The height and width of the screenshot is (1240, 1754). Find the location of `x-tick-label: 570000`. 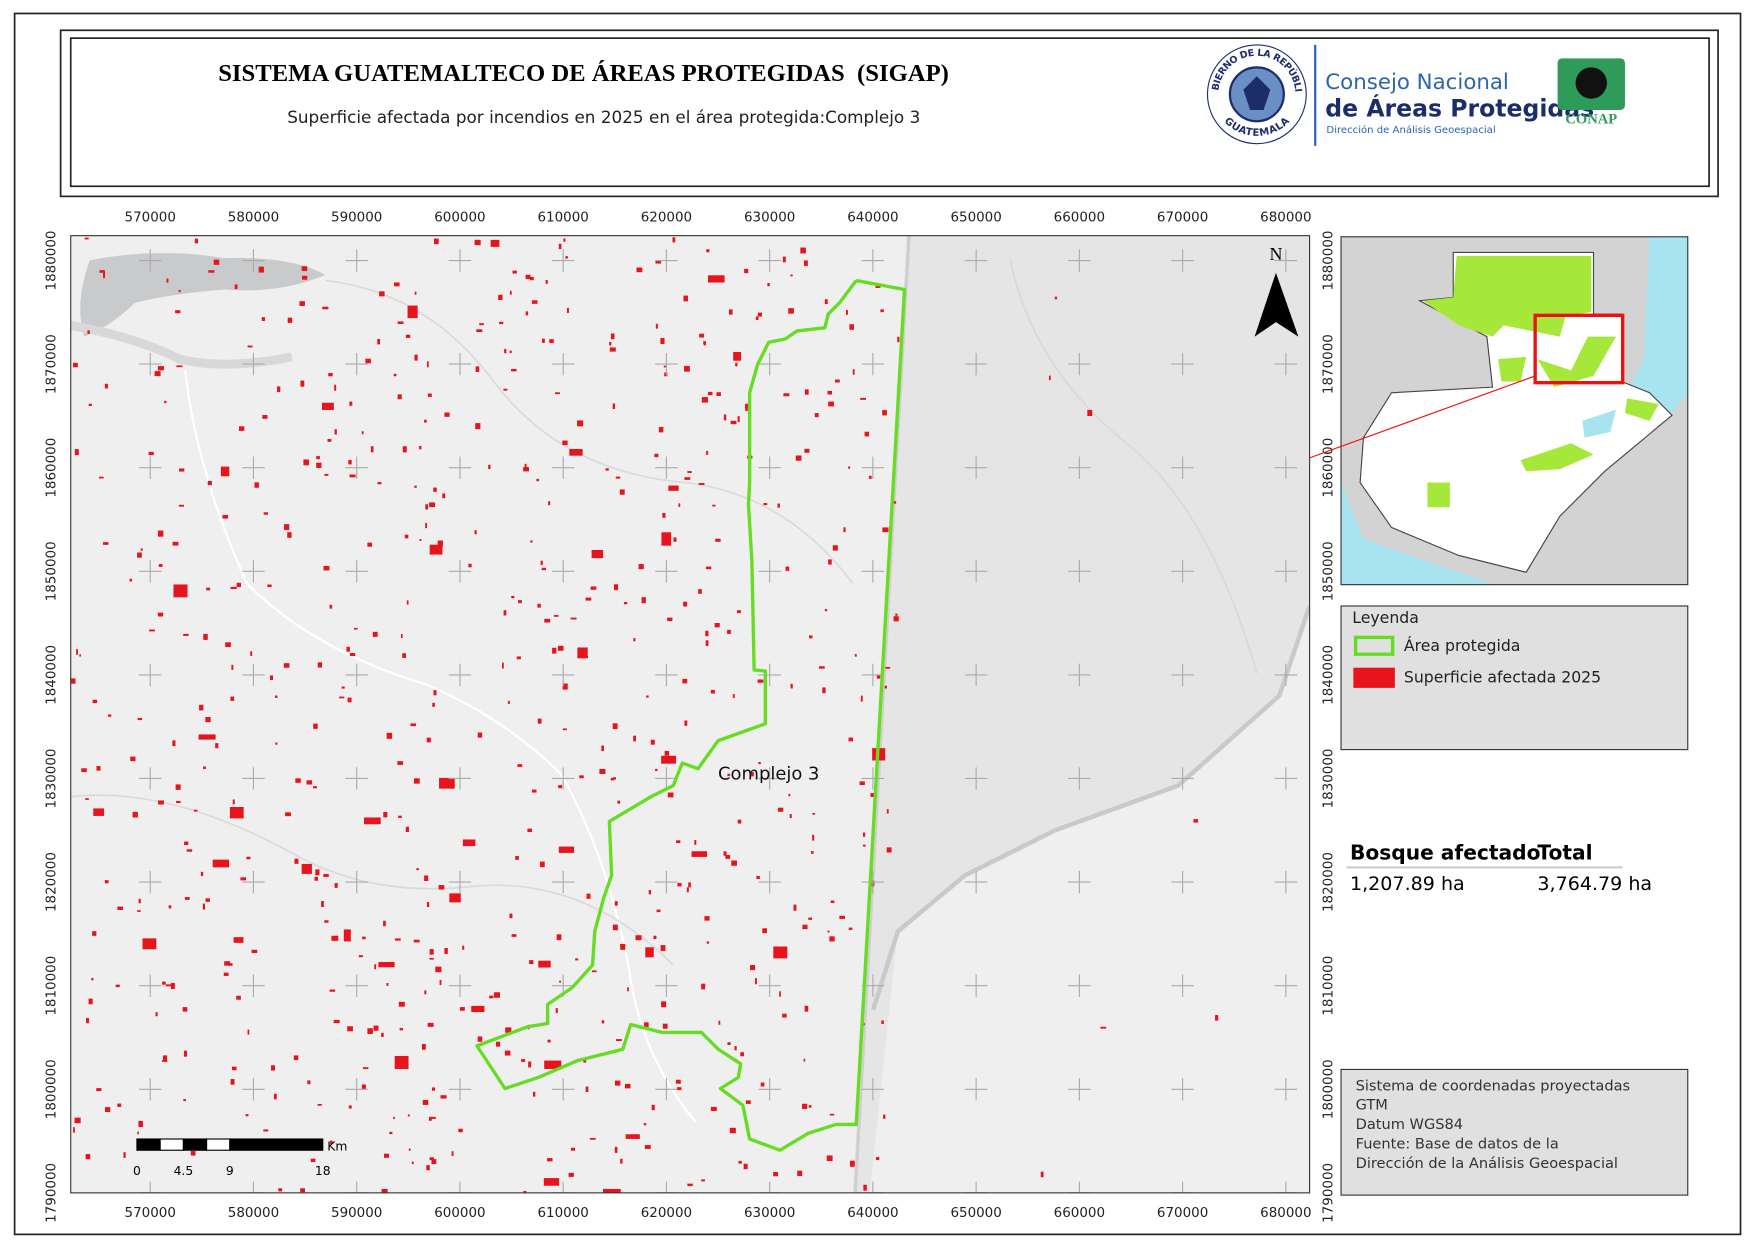

x-tick-label: 570000 is located at coordinates (150, 218).